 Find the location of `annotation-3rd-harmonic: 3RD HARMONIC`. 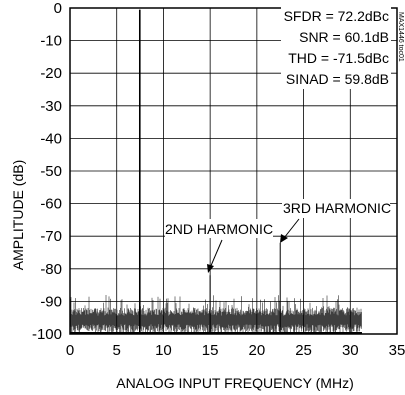

annotation-3rd-harmonic: 3RD HARMONIC is located at coordinates (337, 208).